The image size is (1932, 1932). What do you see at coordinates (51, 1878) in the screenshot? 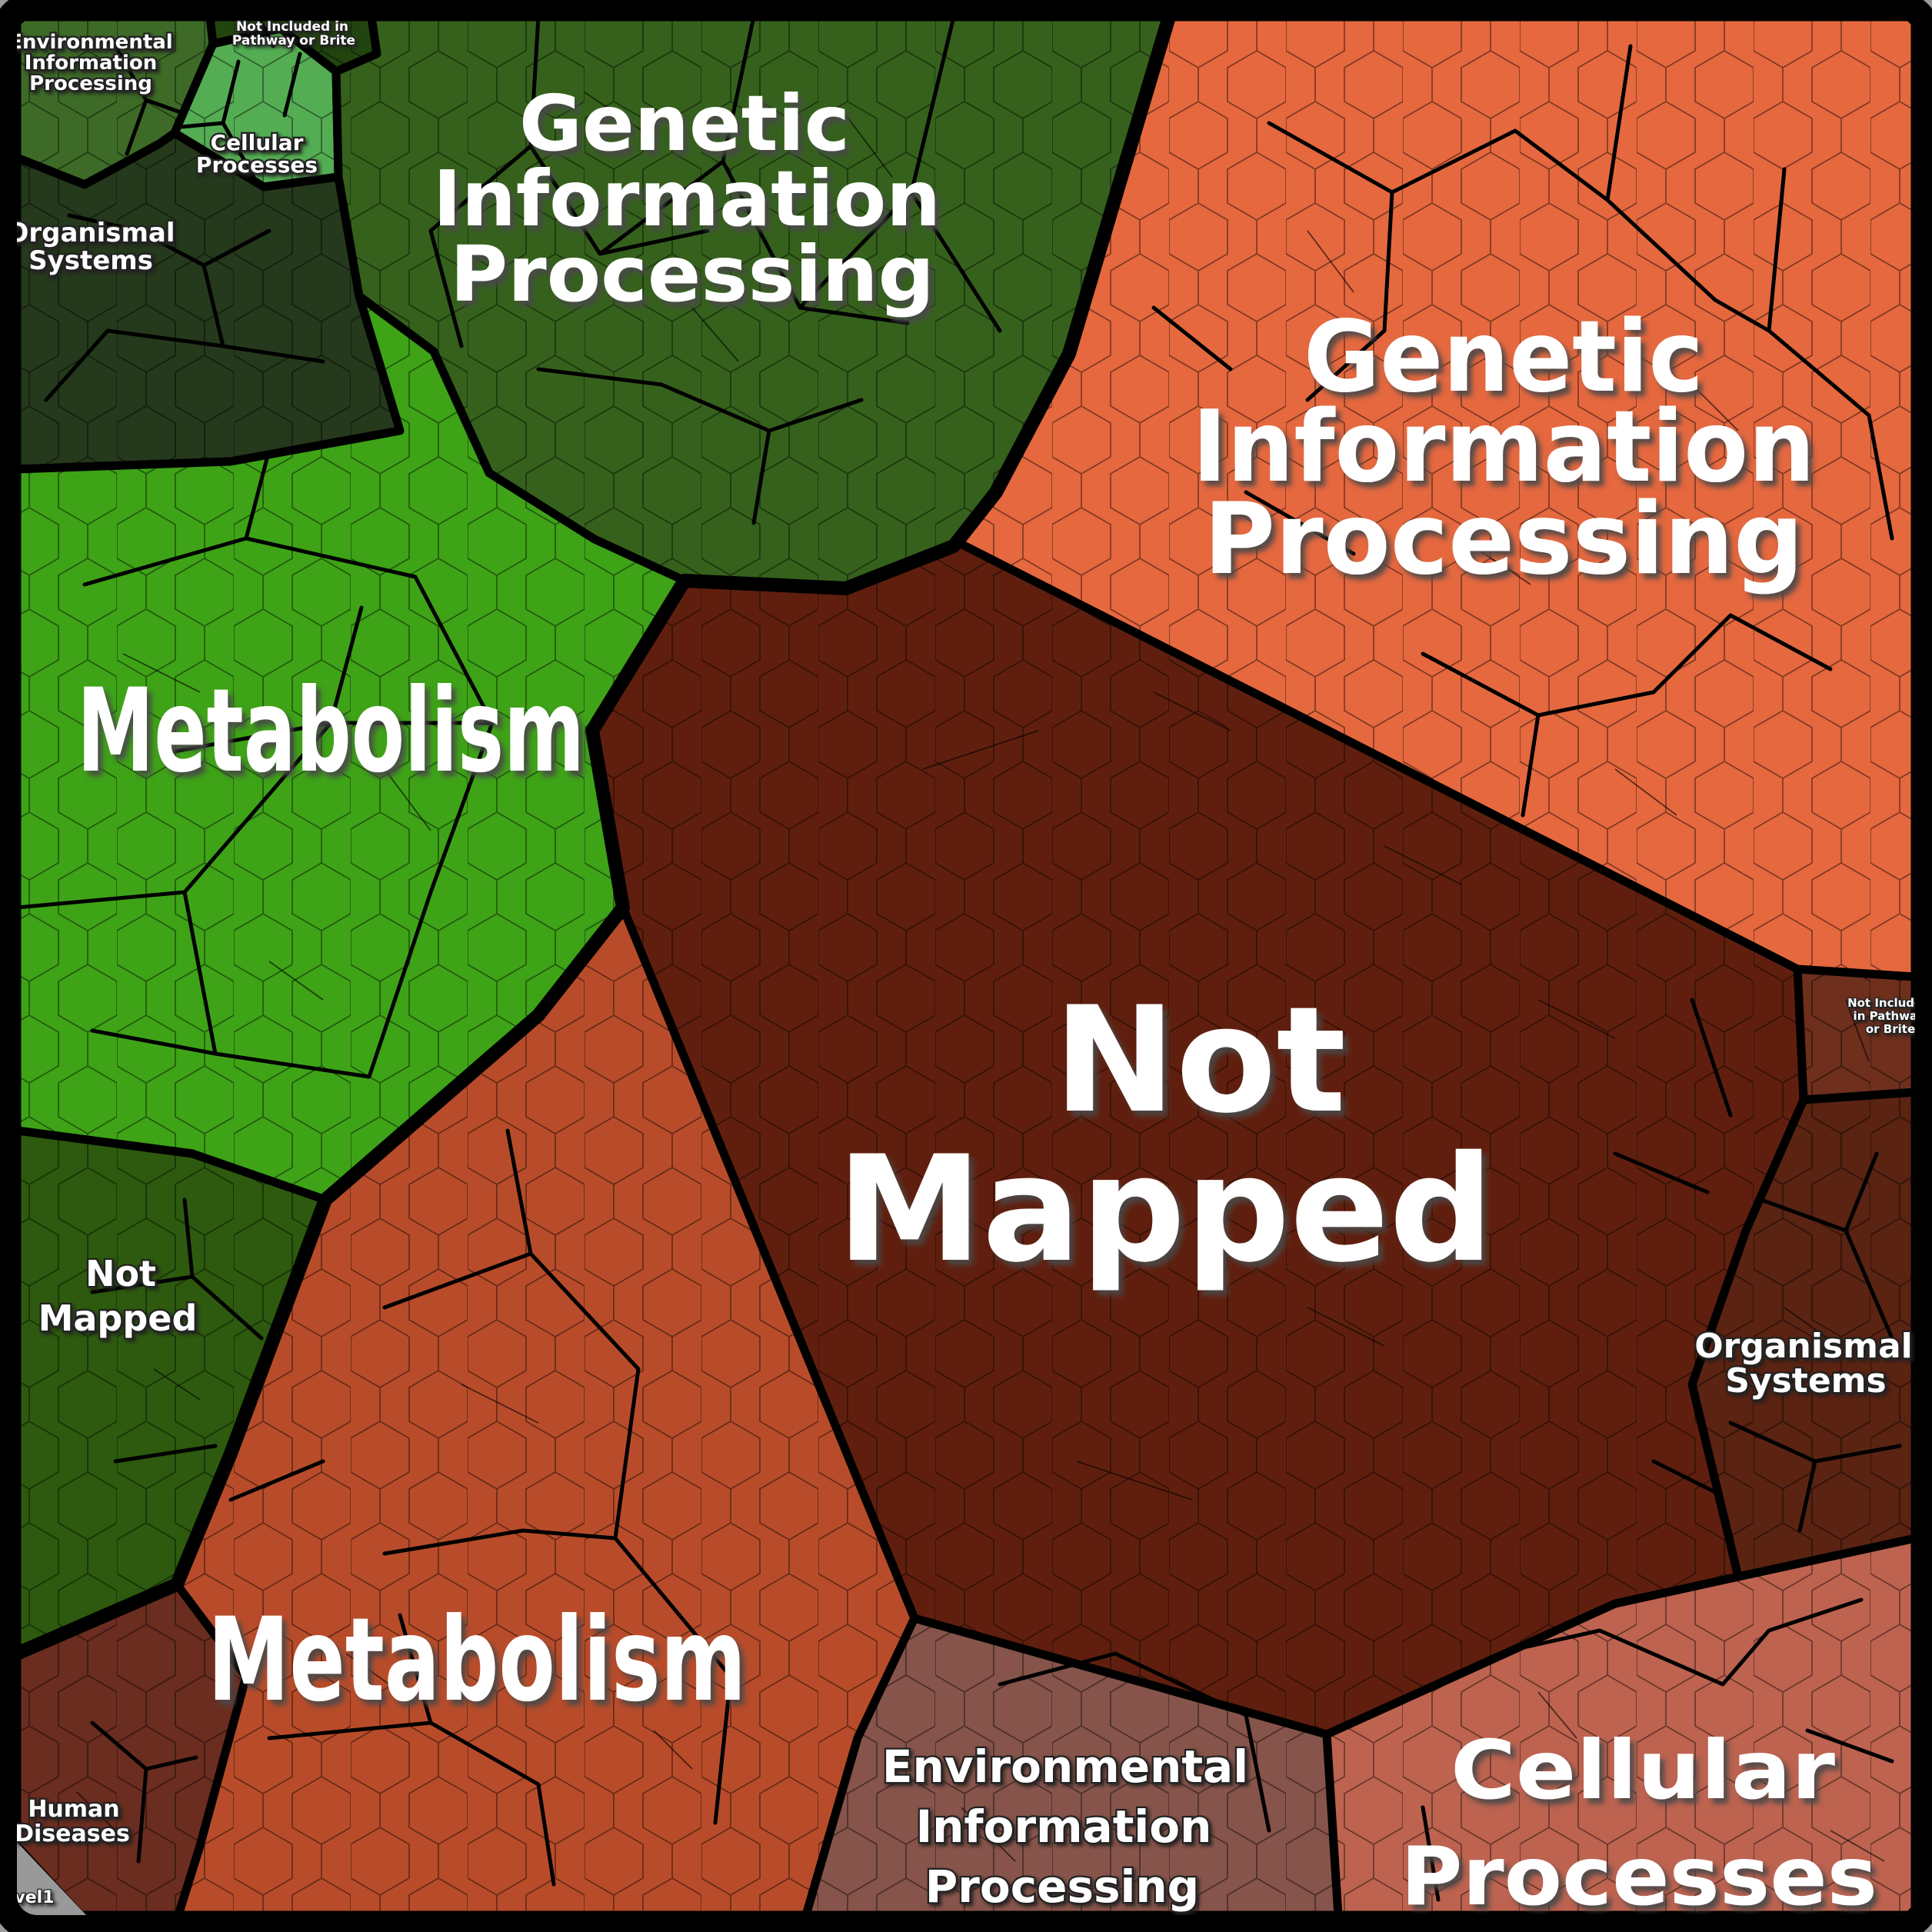
I see `level-badge-corner` at bounding box center [51, 1878].